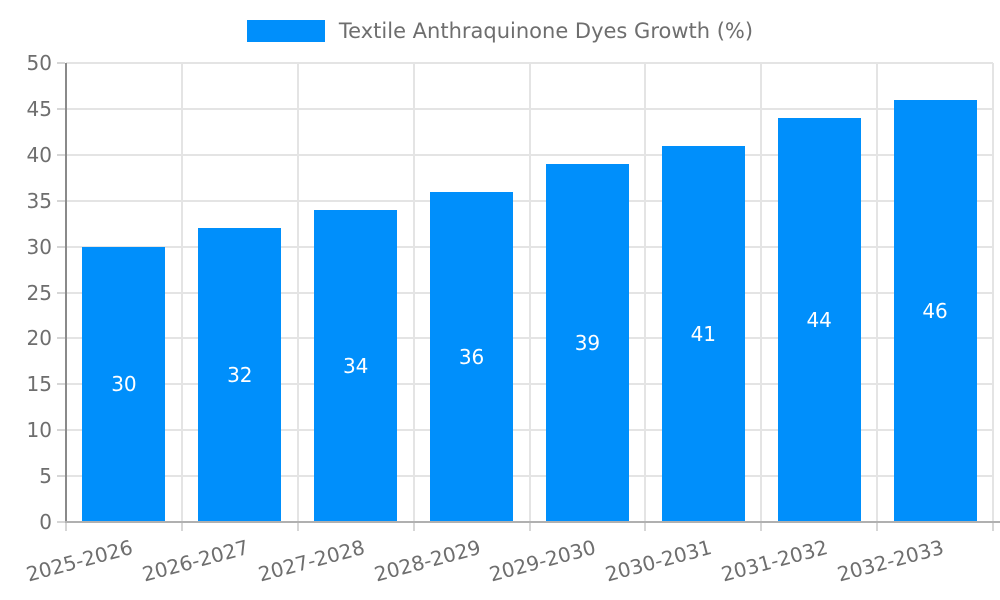  I want to click on y-axis-tick-label: 50, so click(39, 63).